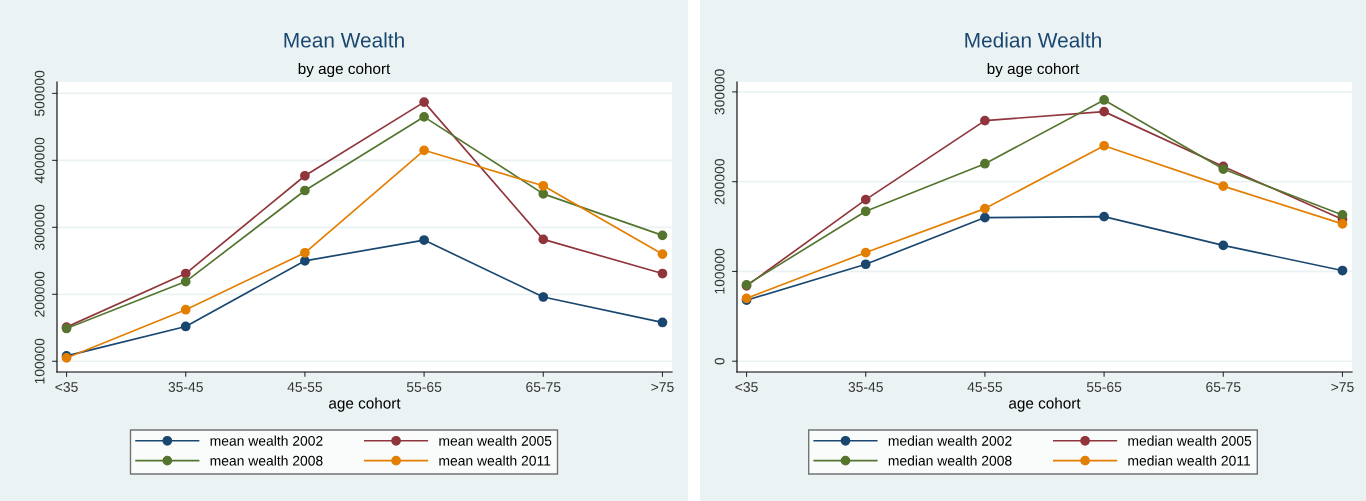 This screenshot has height=501, width=1366. I want to click on legend-label: mean wealth 2008, so click(266, 460).